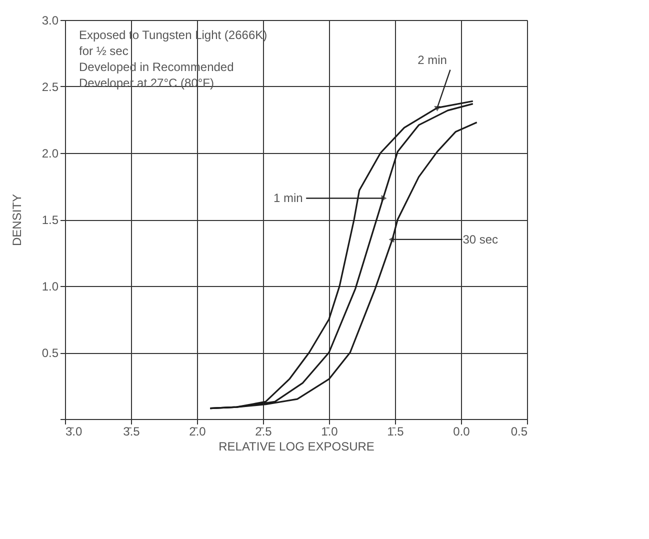 This screenshot has width=649, height=539. I want to click on annotation: 2 min, so click(432, 59).